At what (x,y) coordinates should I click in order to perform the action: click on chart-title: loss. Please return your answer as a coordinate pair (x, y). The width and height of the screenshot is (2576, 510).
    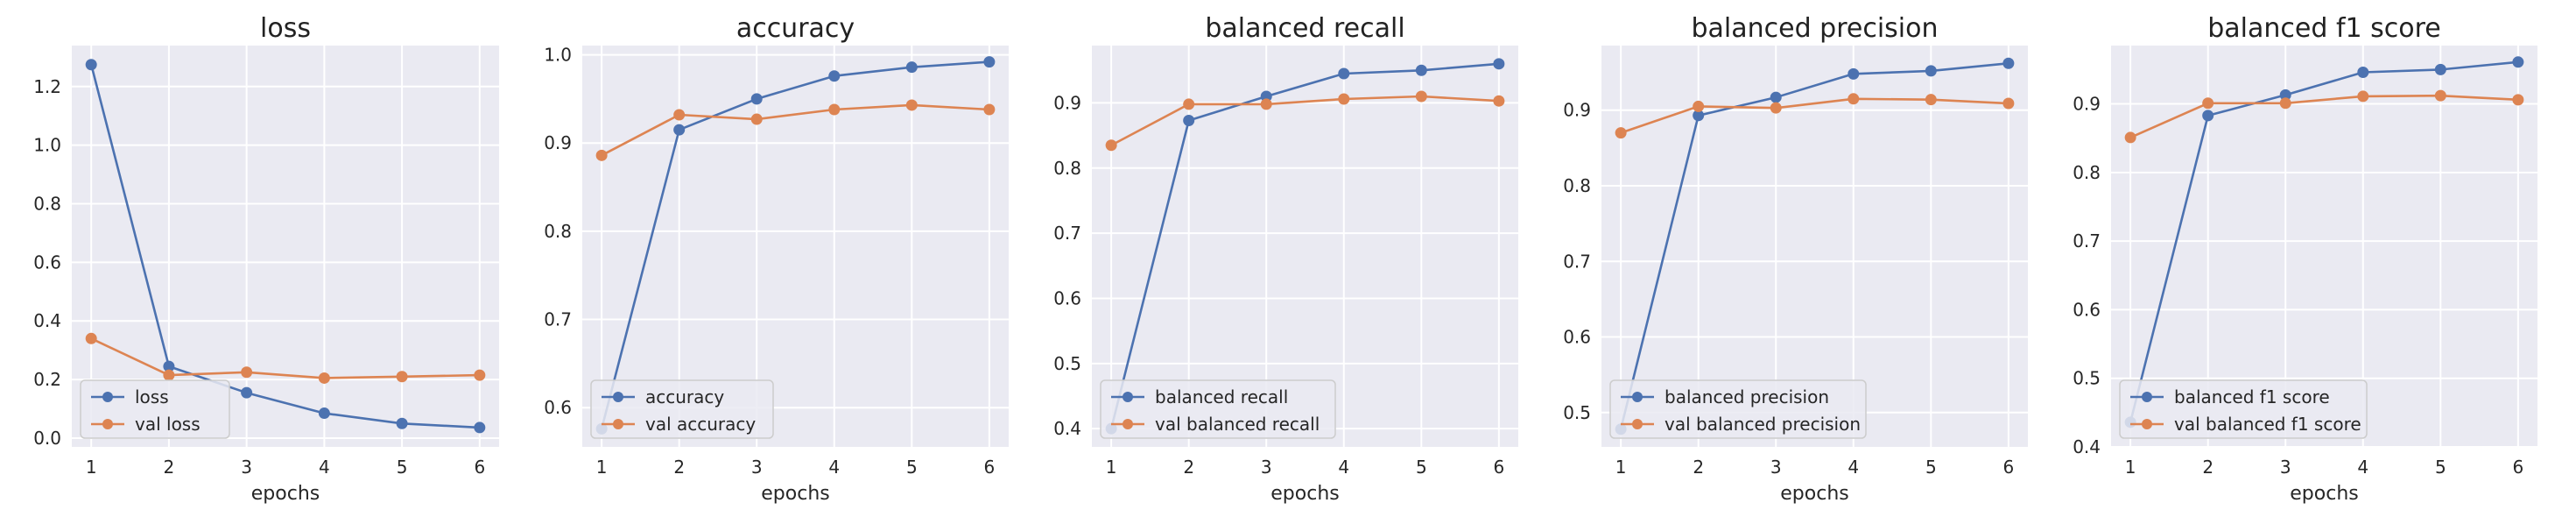
    Looking at the image, I should click on (285, 28).